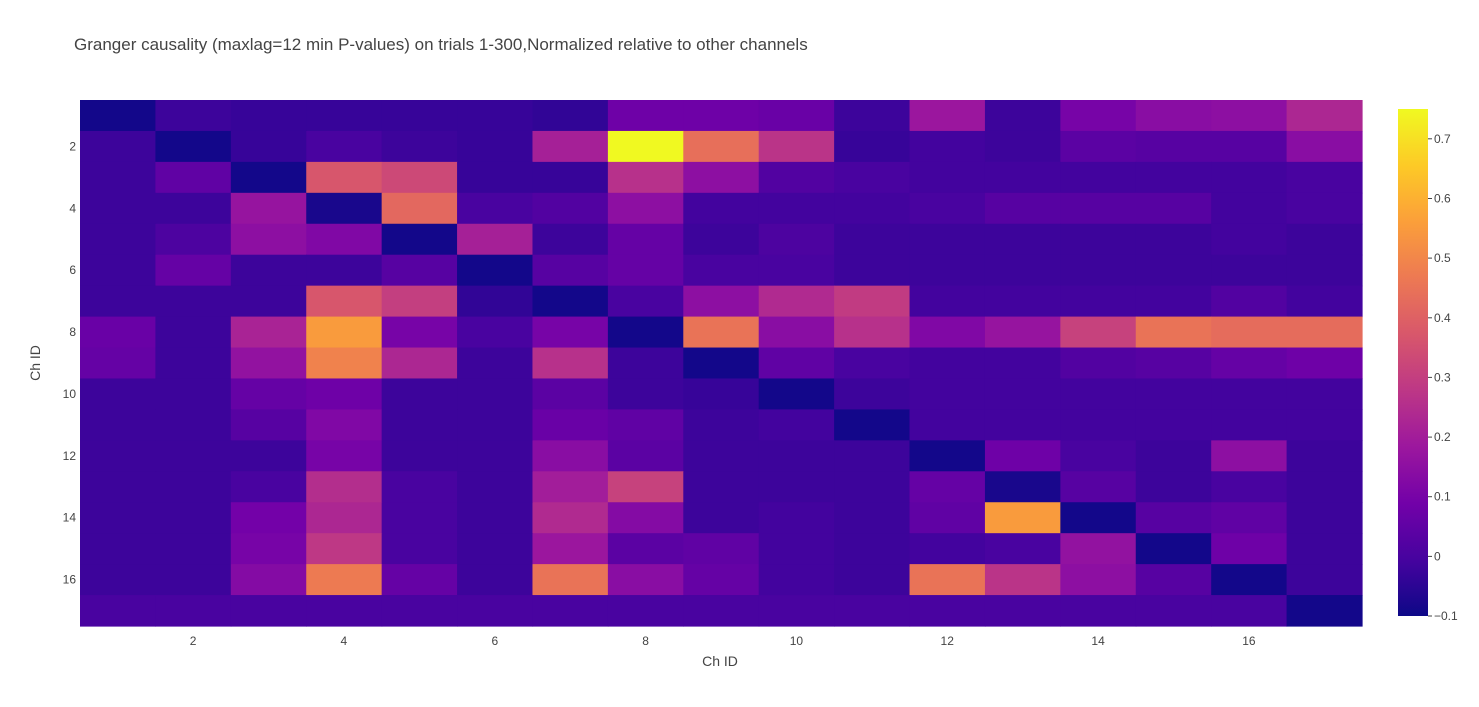 This screenshot has height=707, width=1479. What do you see at coordinates (494, 641) in the screenshot?
I see `x-tick-label: 6` at bounding box center [494, 641].